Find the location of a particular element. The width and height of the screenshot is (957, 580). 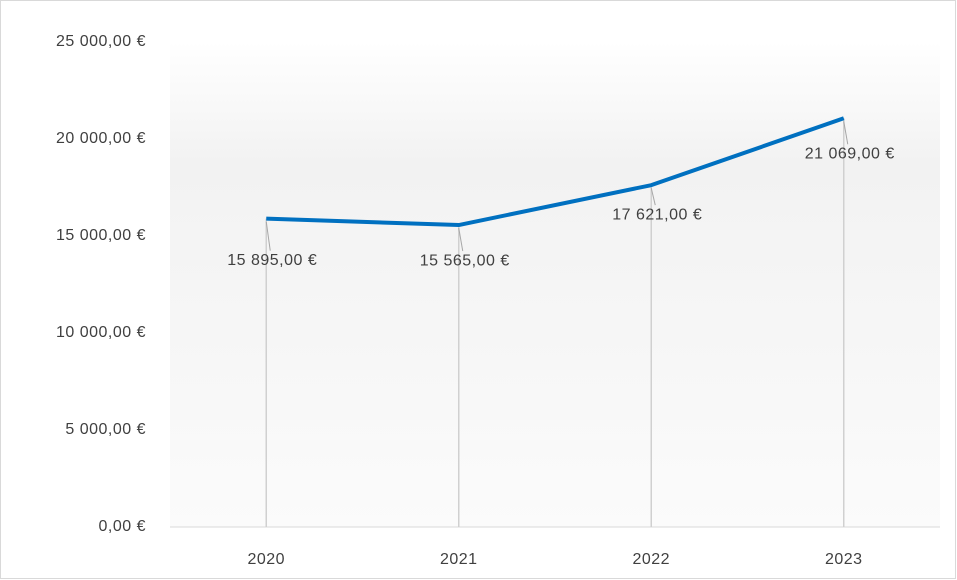

y-tick-label: 0,00 € is located at coordinates (122, 526).